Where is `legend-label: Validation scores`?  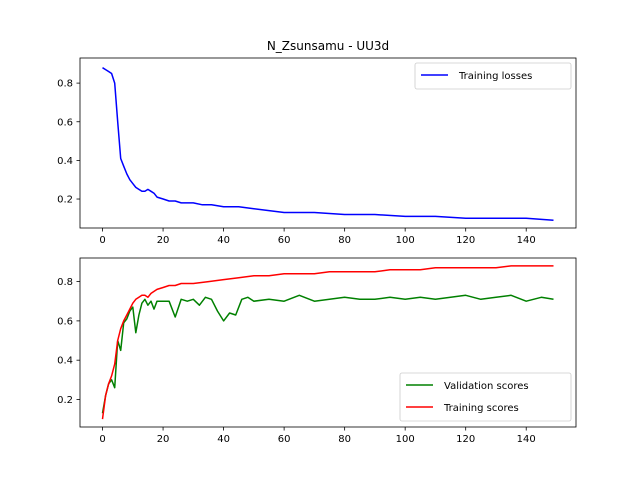
legend-label: Validation scores is located at coordinates (486, 386).